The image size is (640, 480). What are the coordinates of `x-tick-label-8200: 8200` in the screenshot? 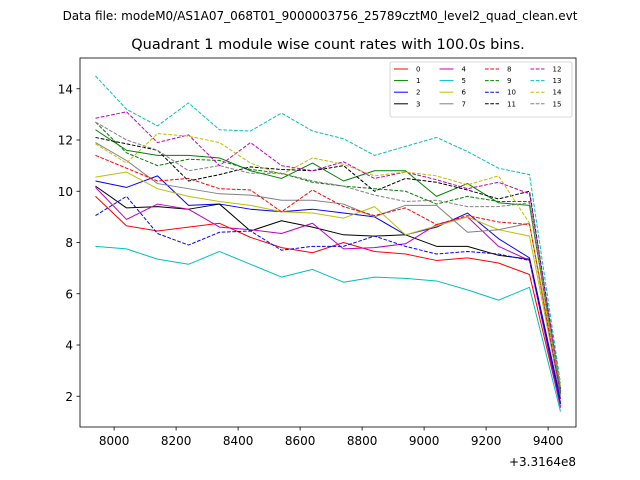 It's located at (176, 441).